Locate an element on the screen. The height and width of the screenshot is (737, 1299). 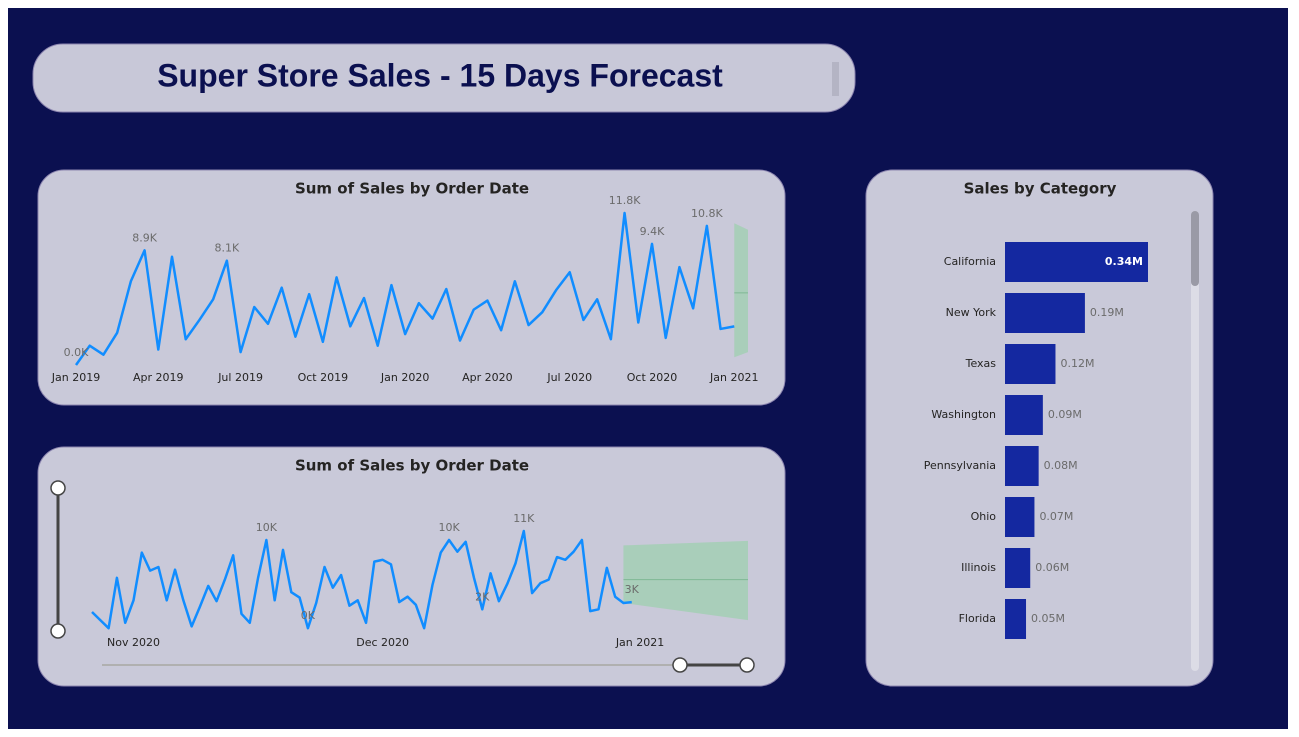
data-label: 0.05M is located at coordinates (1048, 618).